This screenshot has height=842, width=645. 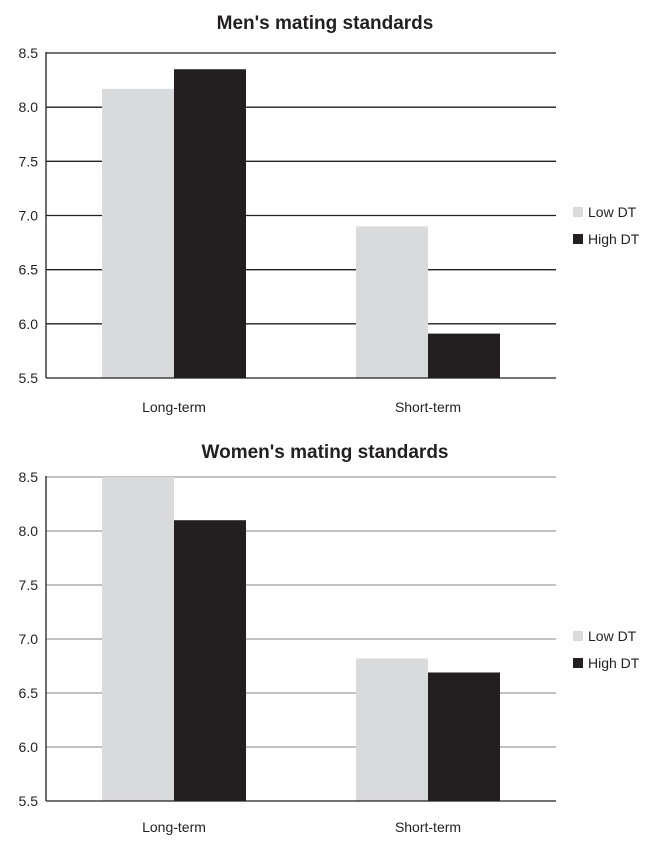 What do you see at coordinates (210, 223) in the screenshot?
I see `chart1-bar-high-dt-long-term` at bounding box center [210, 223].